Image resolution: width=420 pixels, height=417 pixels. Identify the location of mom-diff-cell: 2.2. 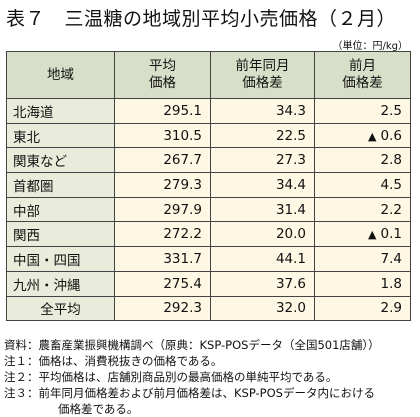
(362, 209).